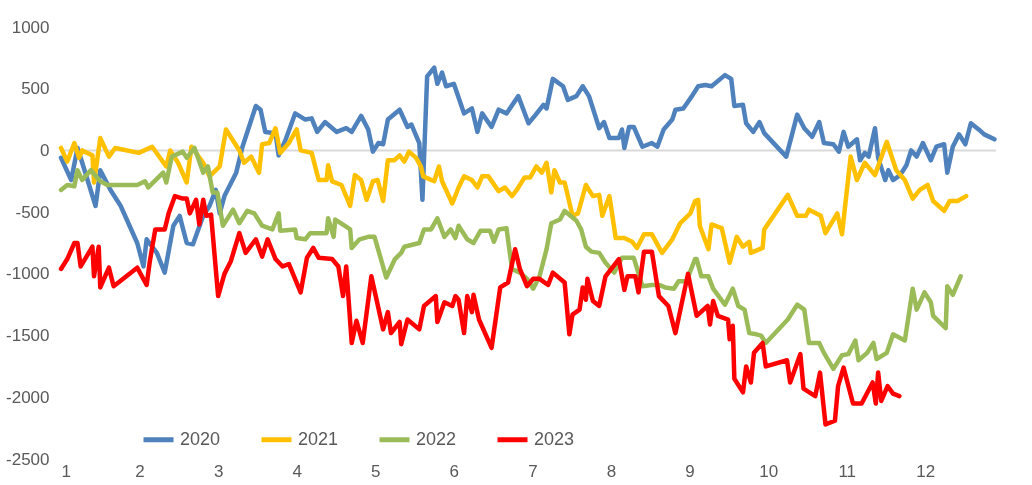 This screenshot has height=485, width=1032. What do you see at coordinates (554, 438) in the screenshot?
I see `legend-label: 2023` at bounding box center [554, 438].